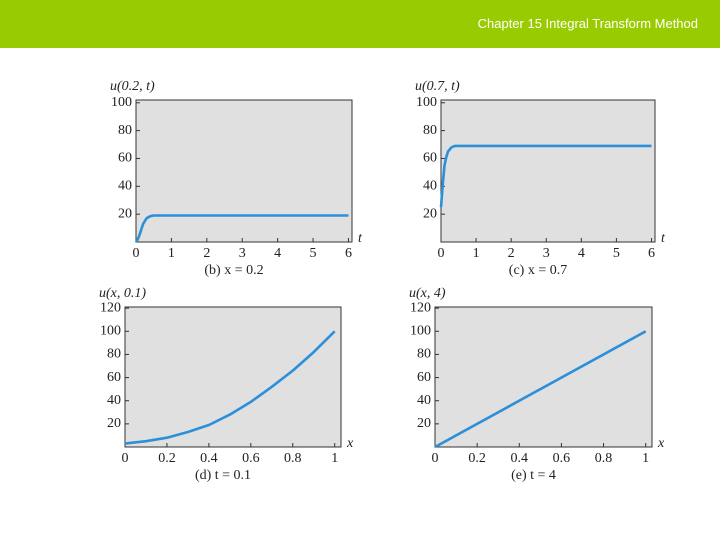 This screenshot has height=540, width=720. Describe the element at coordinates (122, 293) in the screenshot. I see `y-axis-label: u(x, 0.1)` at that location.